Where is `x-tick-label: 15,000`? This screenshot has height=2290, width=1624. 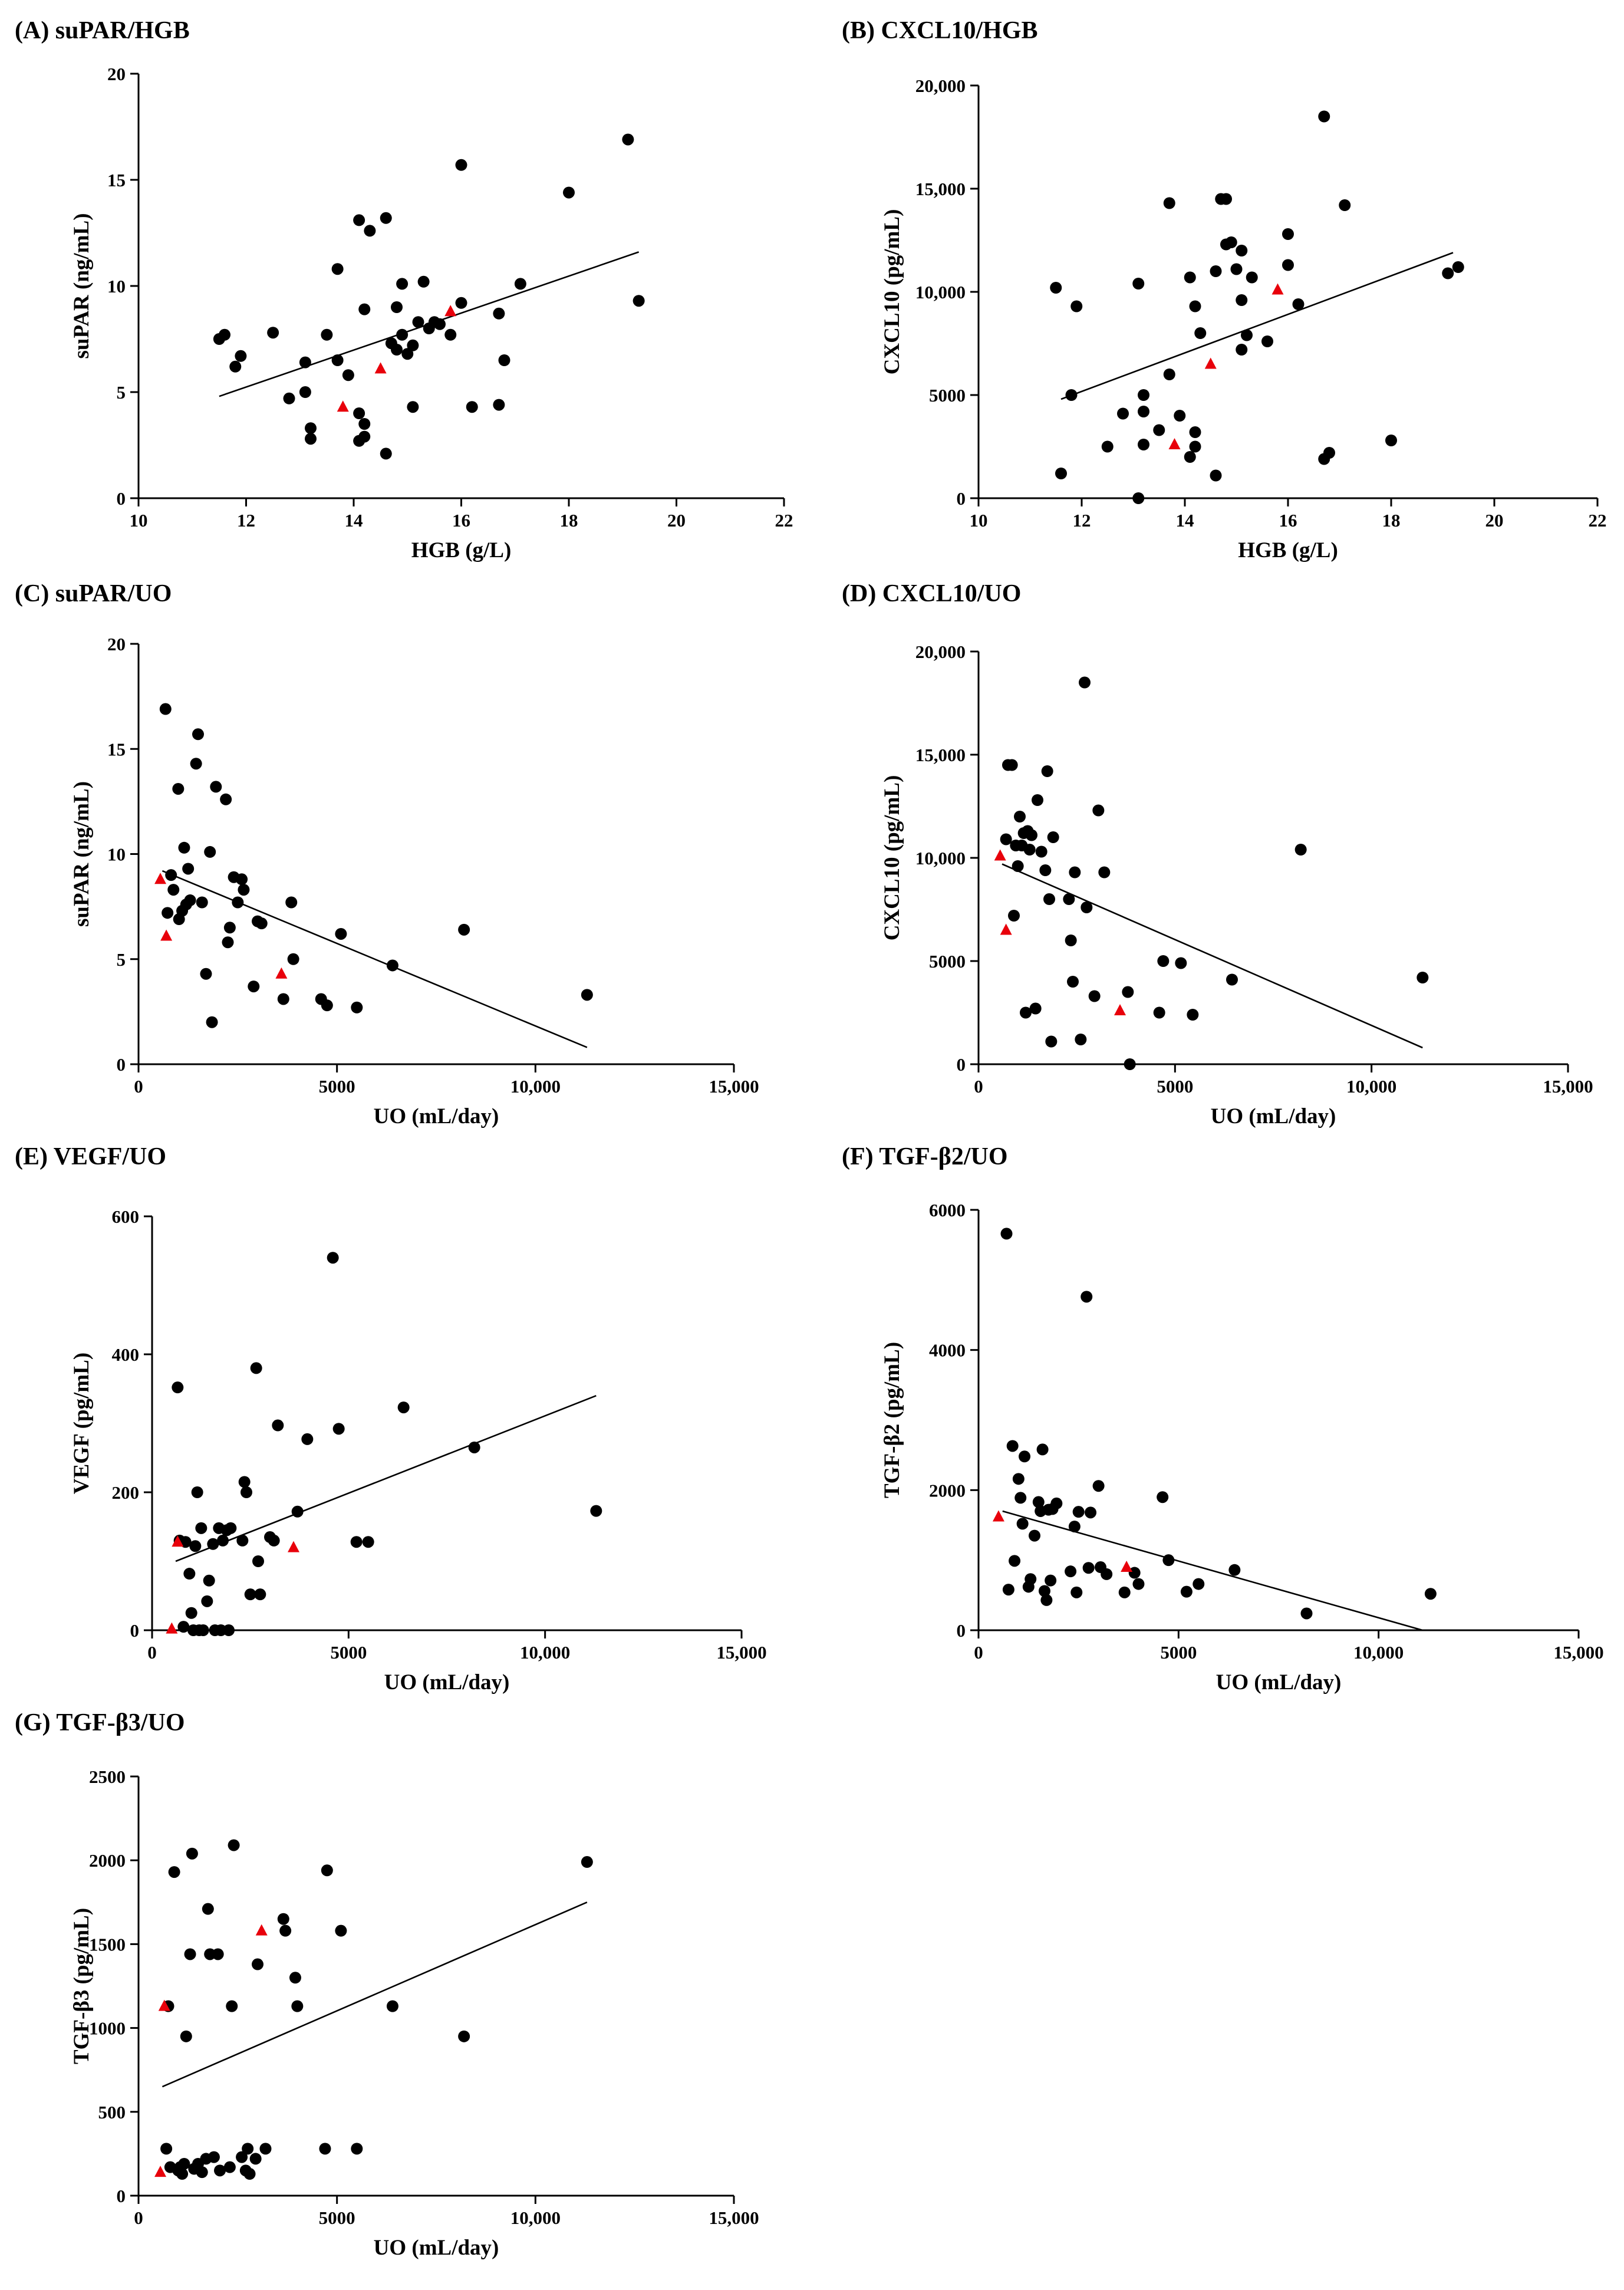
x-tick-label: 15,000 is located at coordinates (1578, 1653).